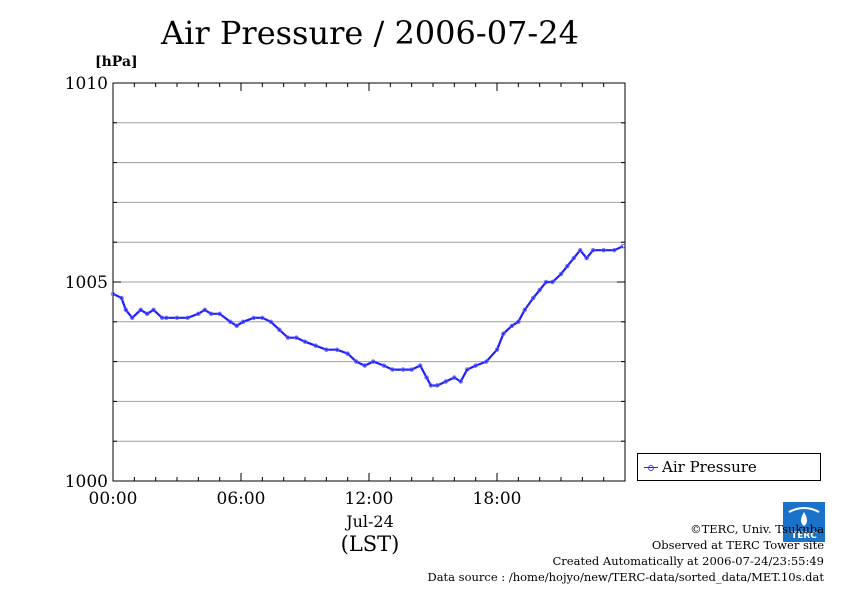 Image resolution: width=842 pixels, height=595 pixels. What do you see at coordinates (370, 33) in the screenshot?
I see `chart-title: Air Pressure / 2006-07-24` at bounding box center [370, 33].